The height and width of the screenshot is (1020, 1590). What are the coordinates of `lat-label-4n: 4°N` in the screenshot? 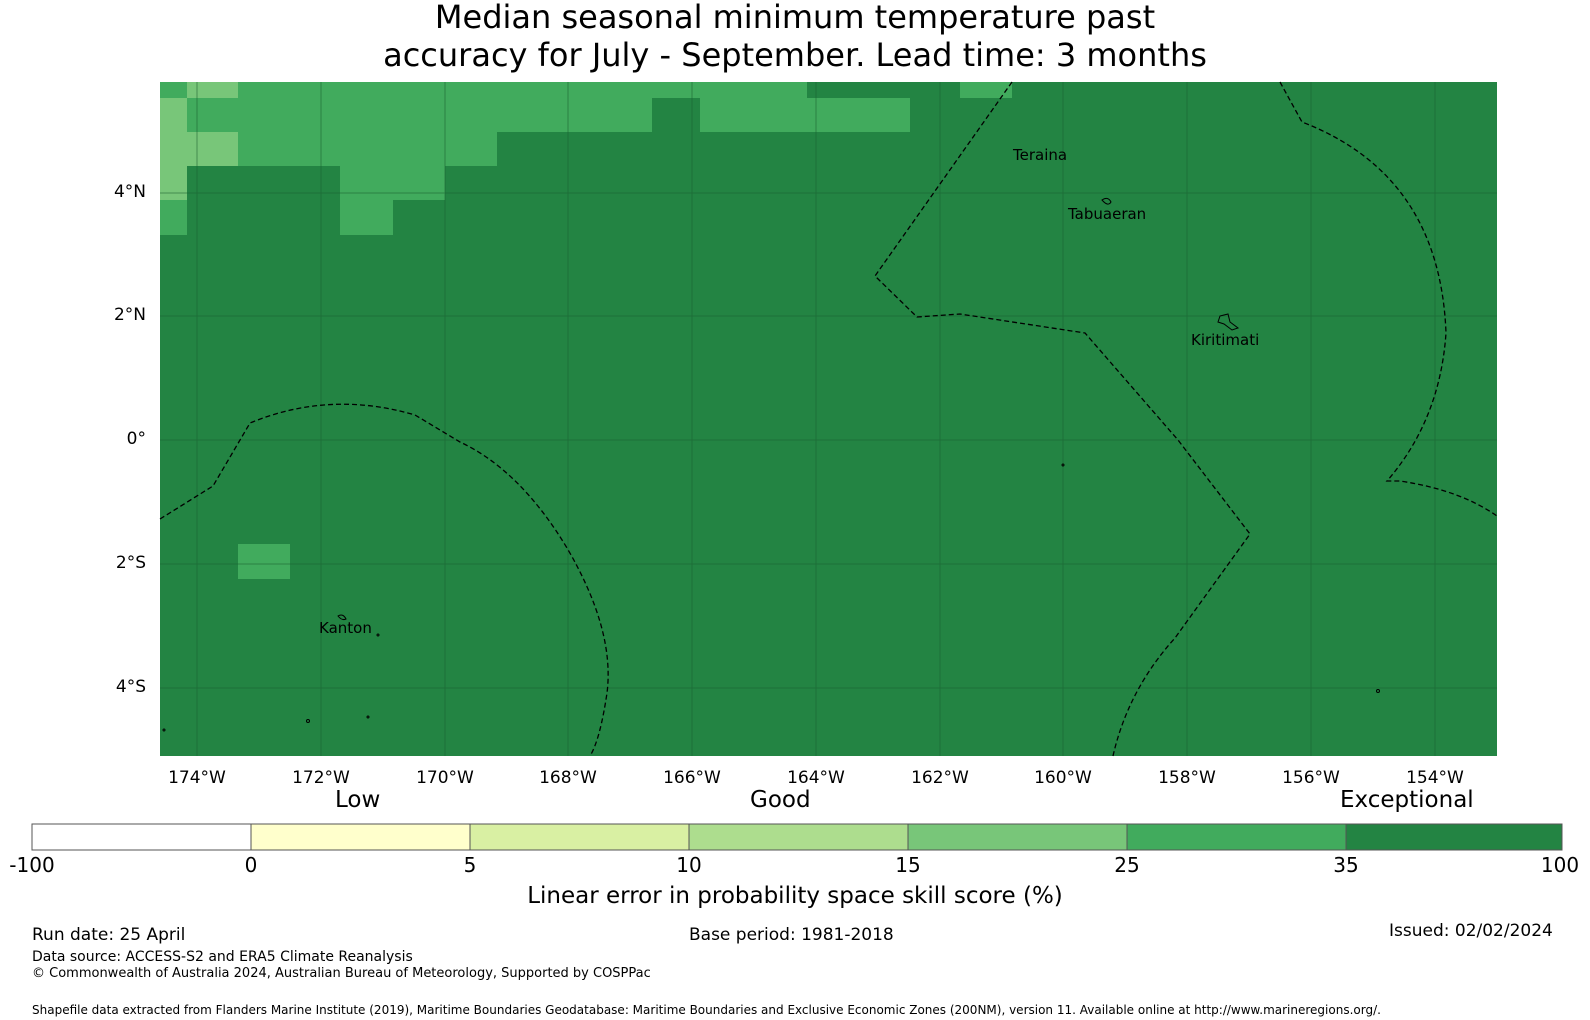 It's located at (129, 192).